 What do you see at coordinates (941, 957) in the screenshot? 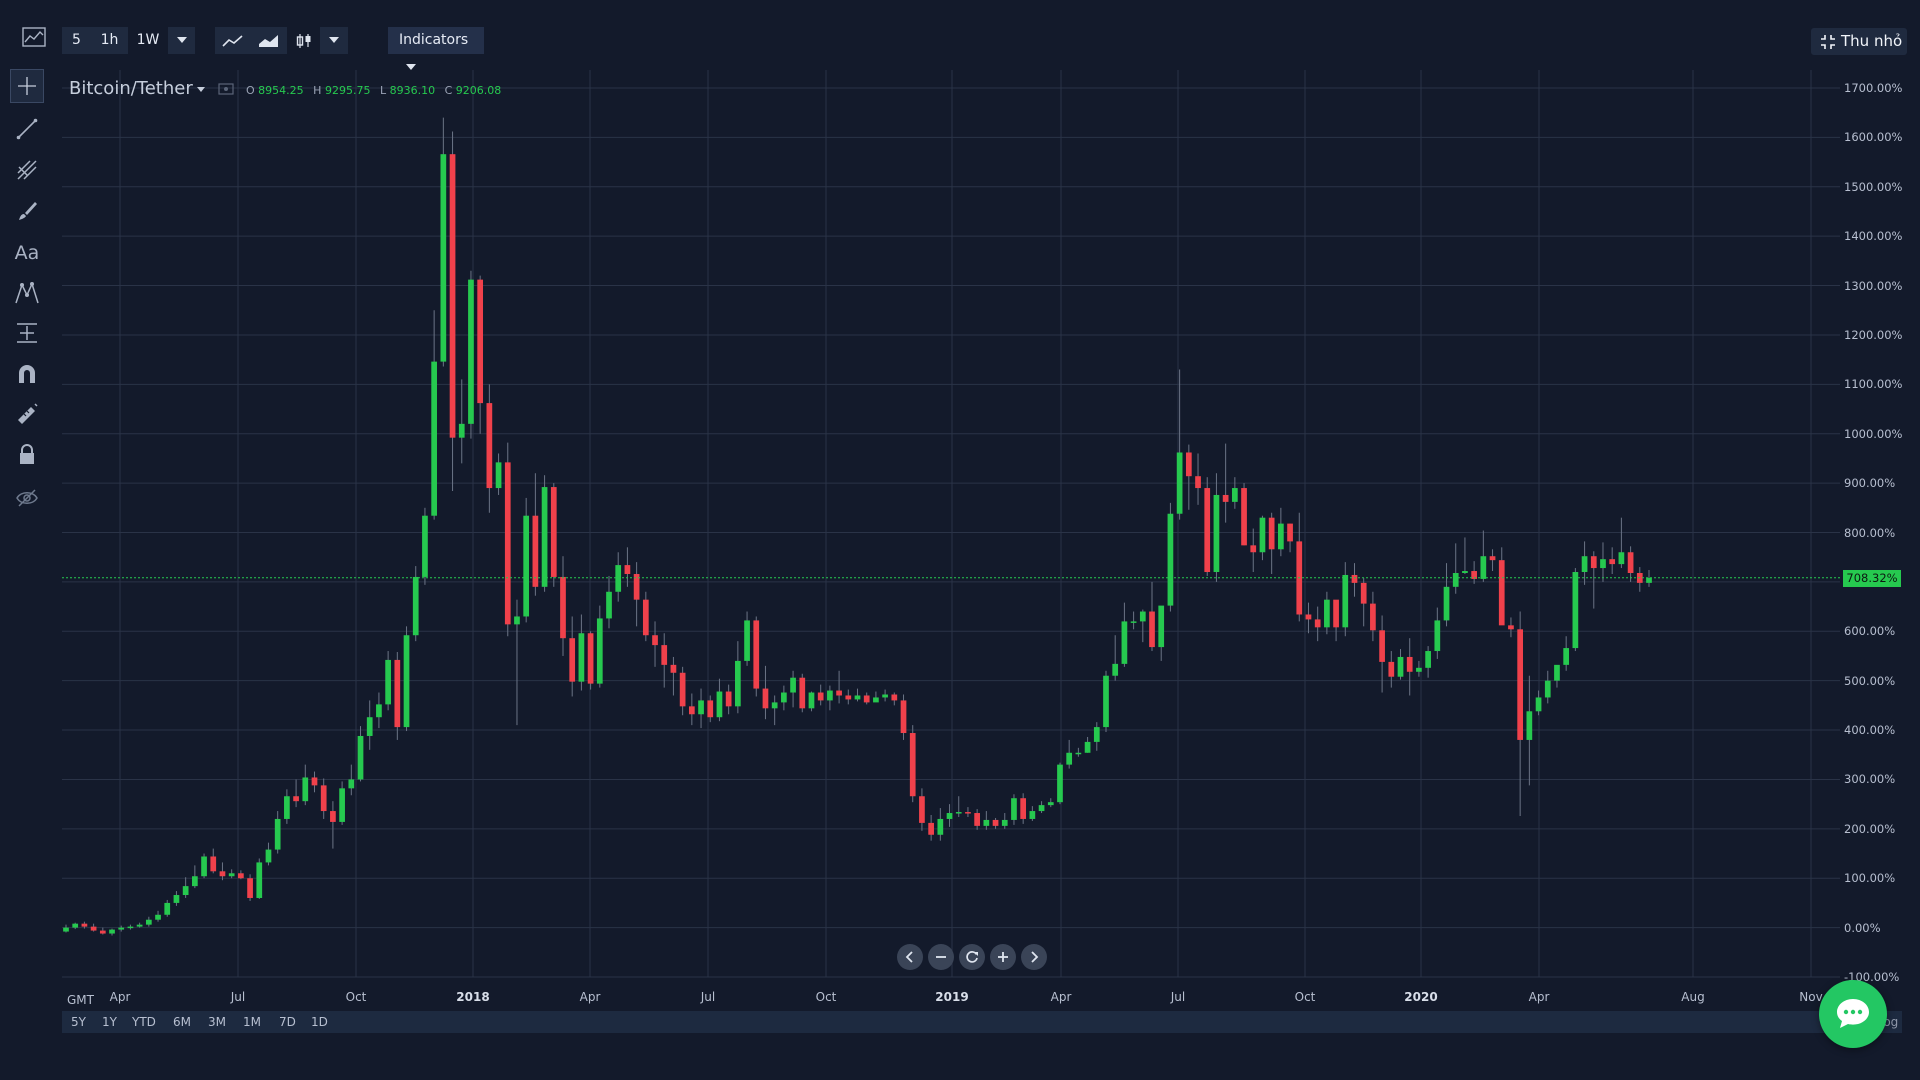
I see `zoom-out-button` at bounding box center [941, 957].